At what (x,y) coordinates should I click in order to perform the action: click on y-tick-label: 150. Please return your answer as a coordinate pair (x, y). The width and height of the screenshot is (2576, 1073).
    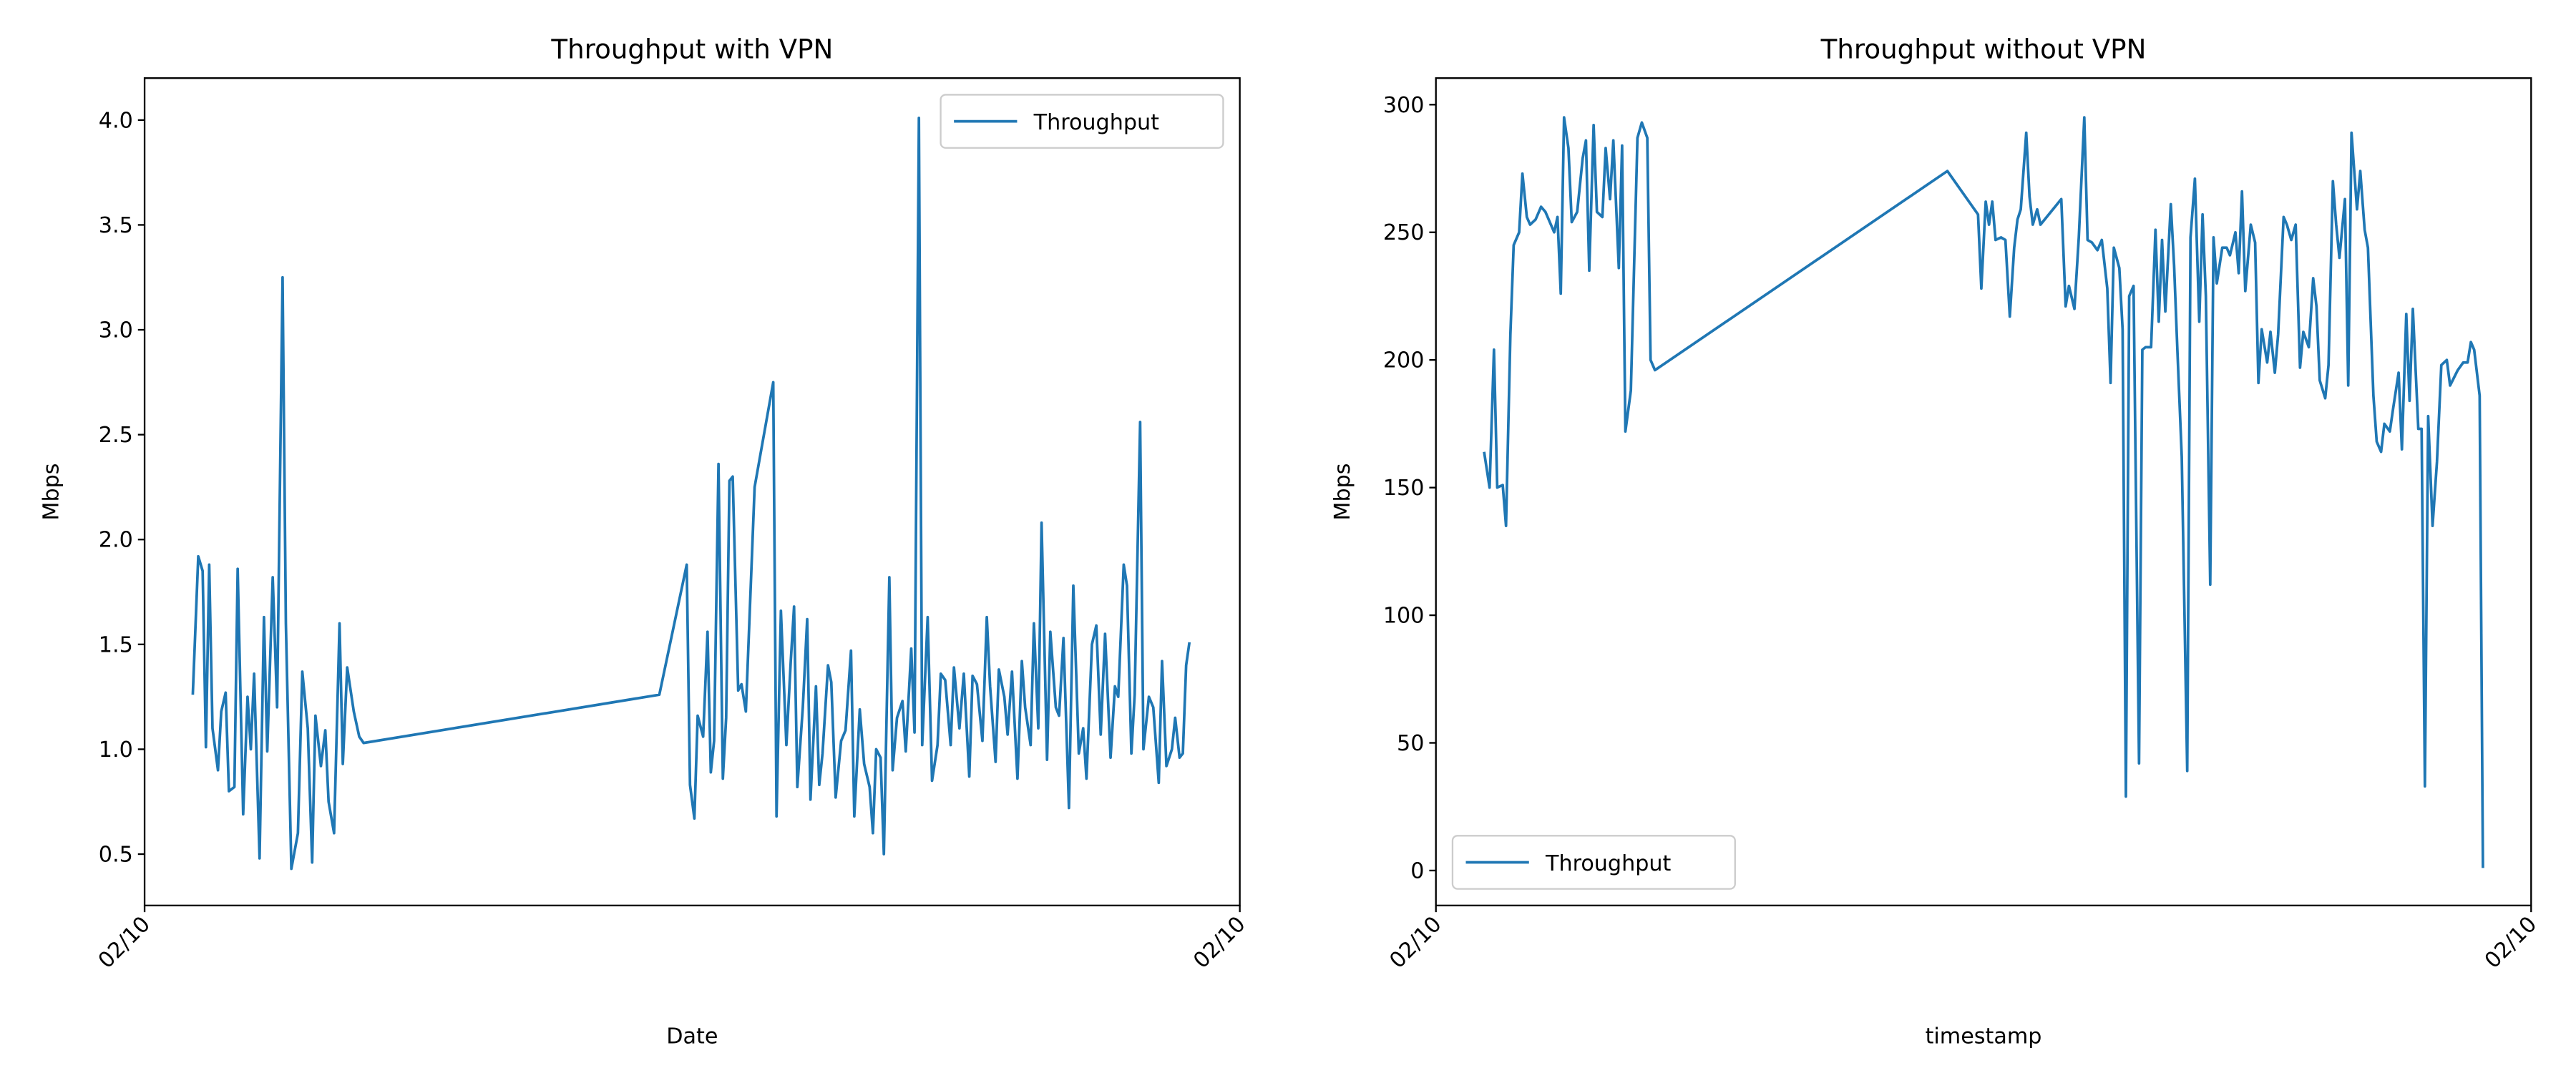
    Looking at the image, I should click on (1404, 489).